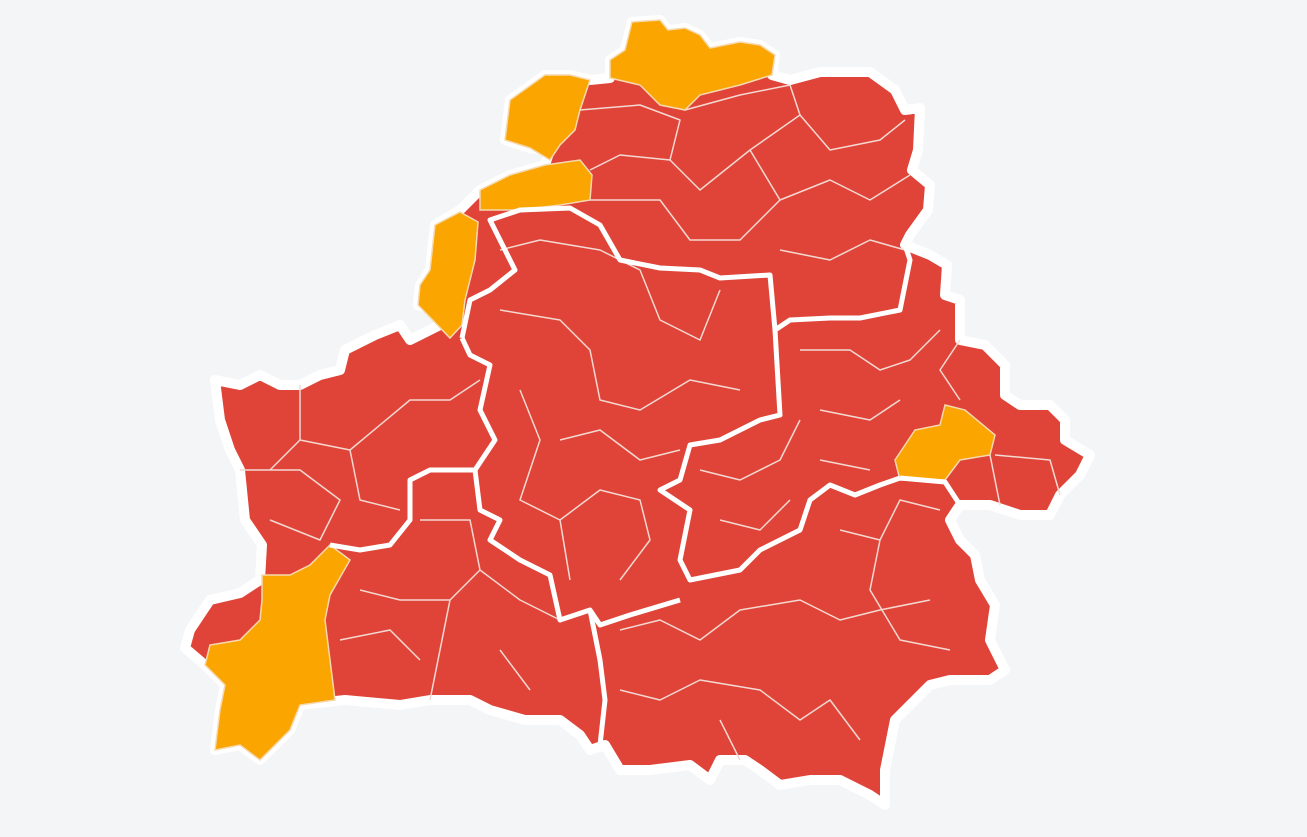  Describe the element at coordinates (413, 444) in the screenshot. I see `border-grodno-minsk` at that location.